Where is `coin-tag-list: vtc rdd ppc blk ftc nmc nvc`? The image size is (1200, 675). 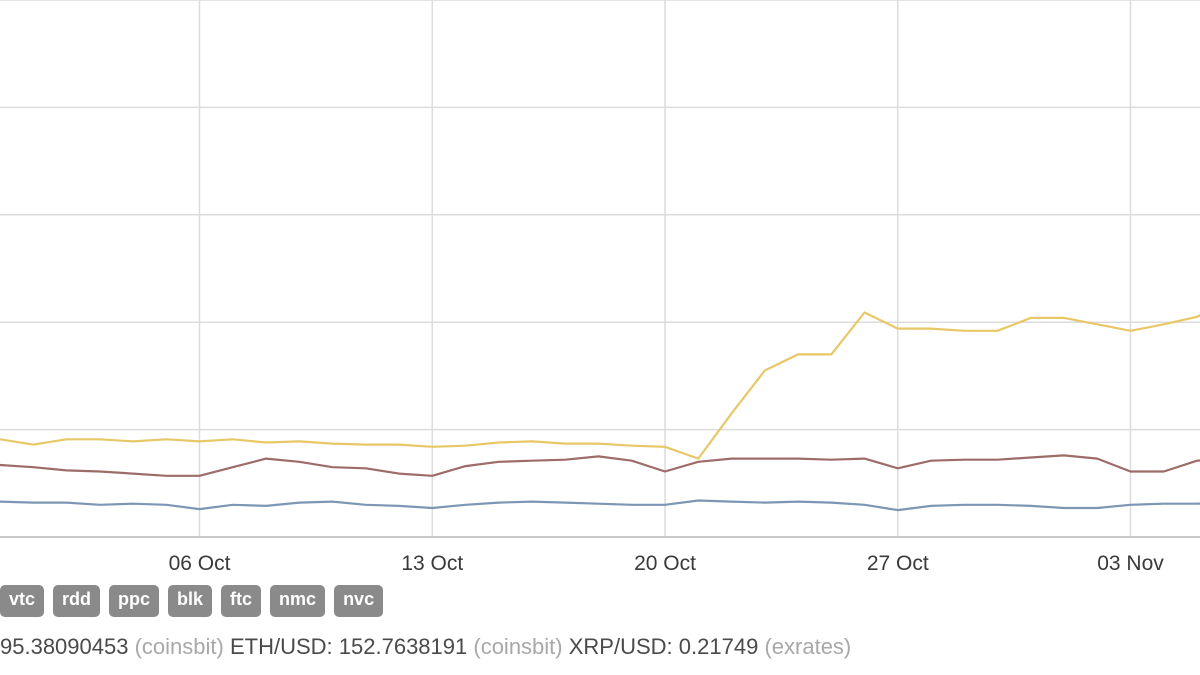
coin-tag-list: vtc rdd ppc blk ftc nmc nvc is located at coordinates (192, 601).